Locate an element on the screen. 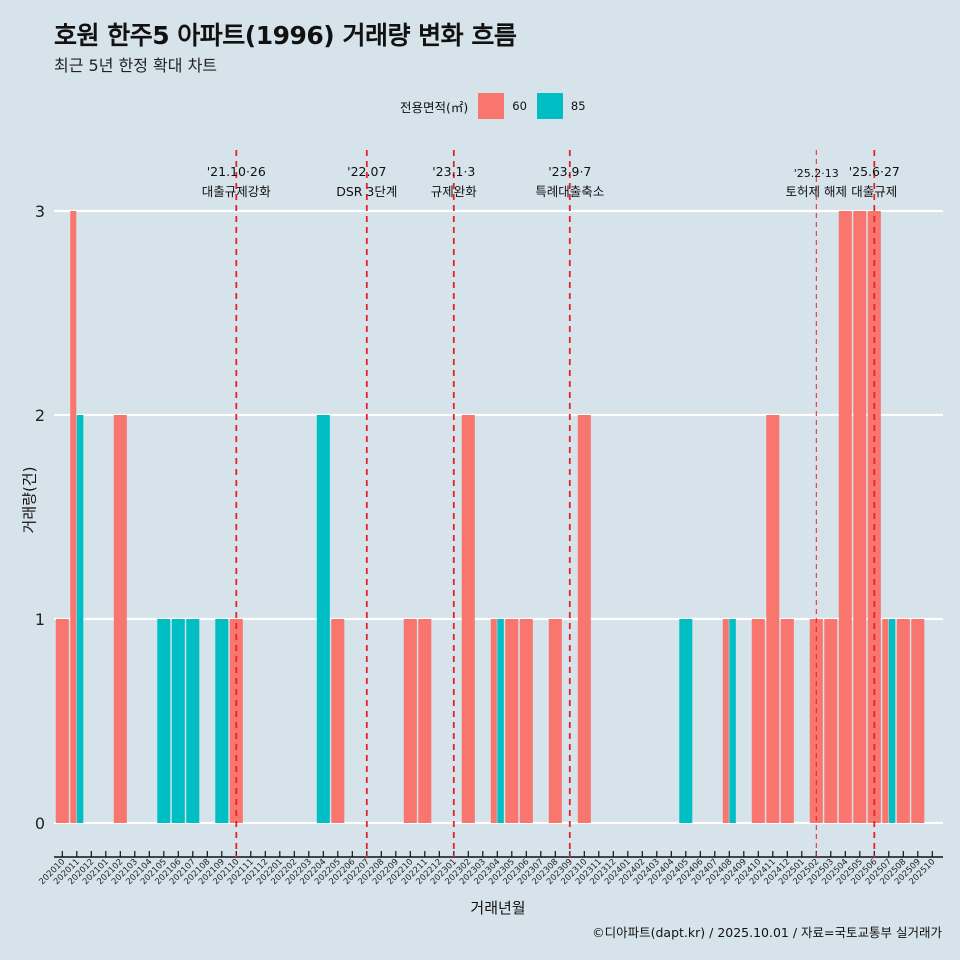 Image resolution: width=960 pixels, height=960 pixels. y-tick-label: 0 is located at coordinates (40, 823).